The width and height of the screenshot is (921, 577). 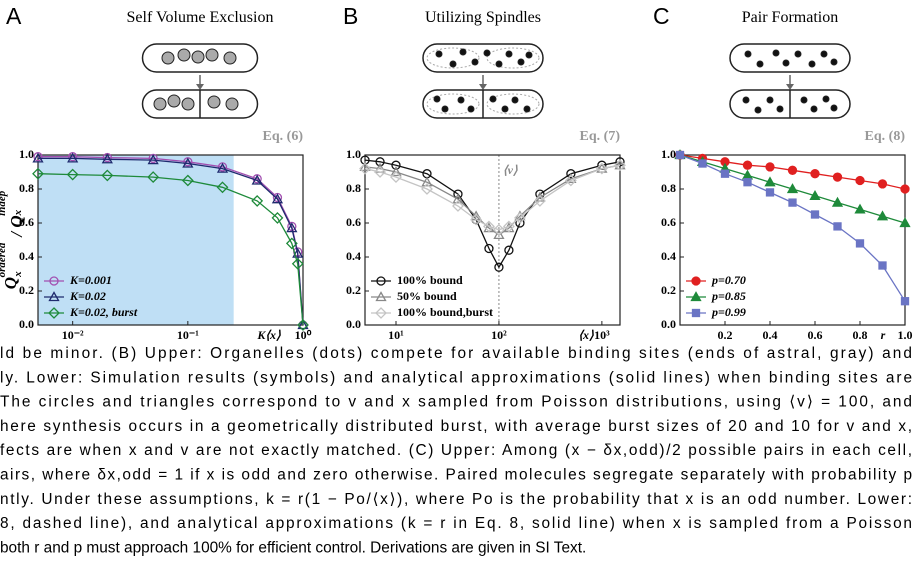 What do you see at coordinates (728, 280) in the screenshot?
I see `legend-label: p=0.70` at bounding box center [728, 280].